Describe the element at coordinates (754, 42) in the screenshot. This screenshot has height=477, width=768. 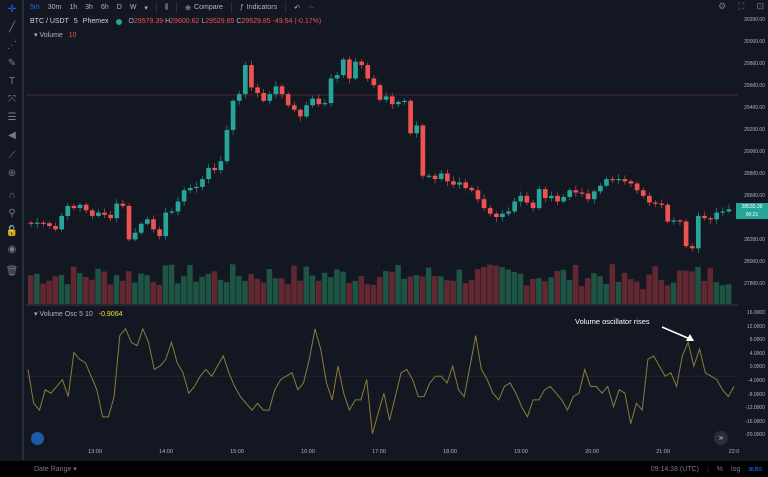
I see `price-tick: 30000.00` at that location.